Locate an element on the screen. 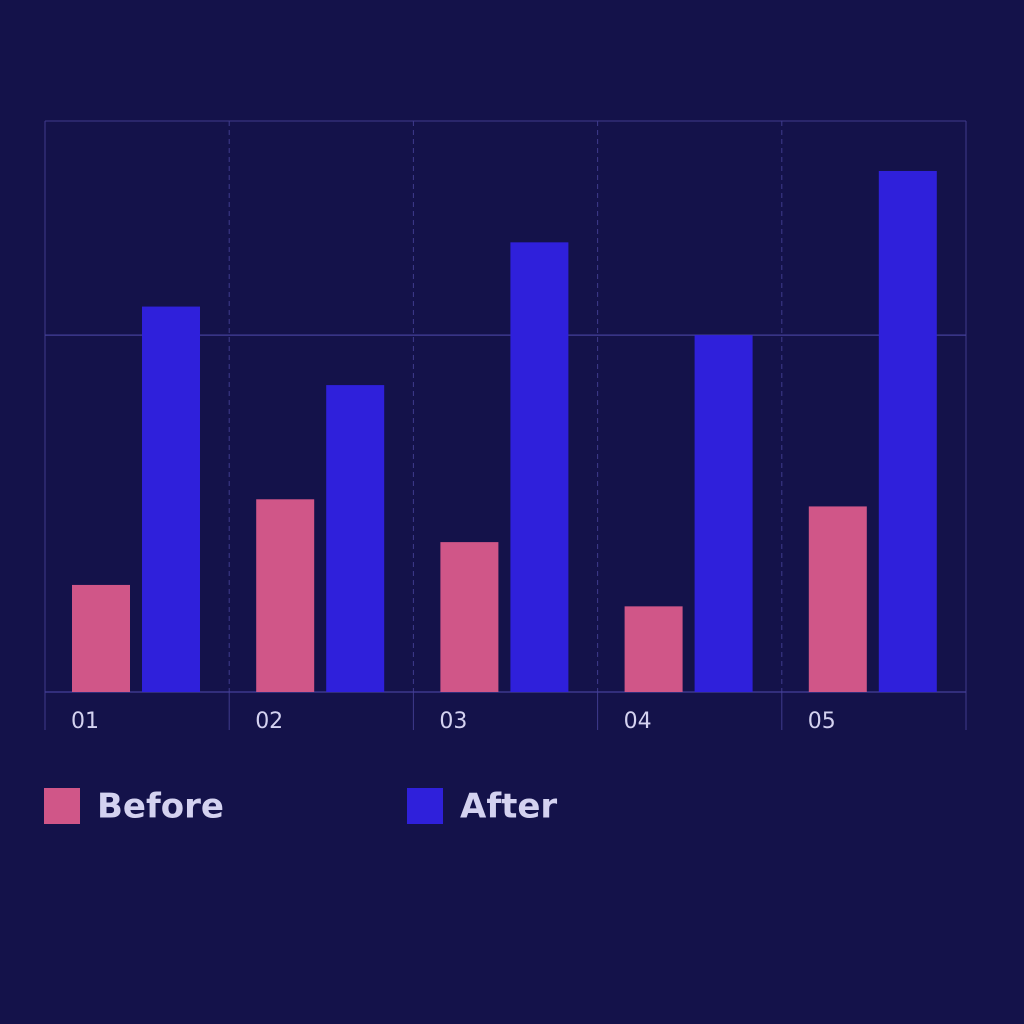 This screenshot has height=1024, width=1024. legend-label: After is located at coordinates (508, 807).